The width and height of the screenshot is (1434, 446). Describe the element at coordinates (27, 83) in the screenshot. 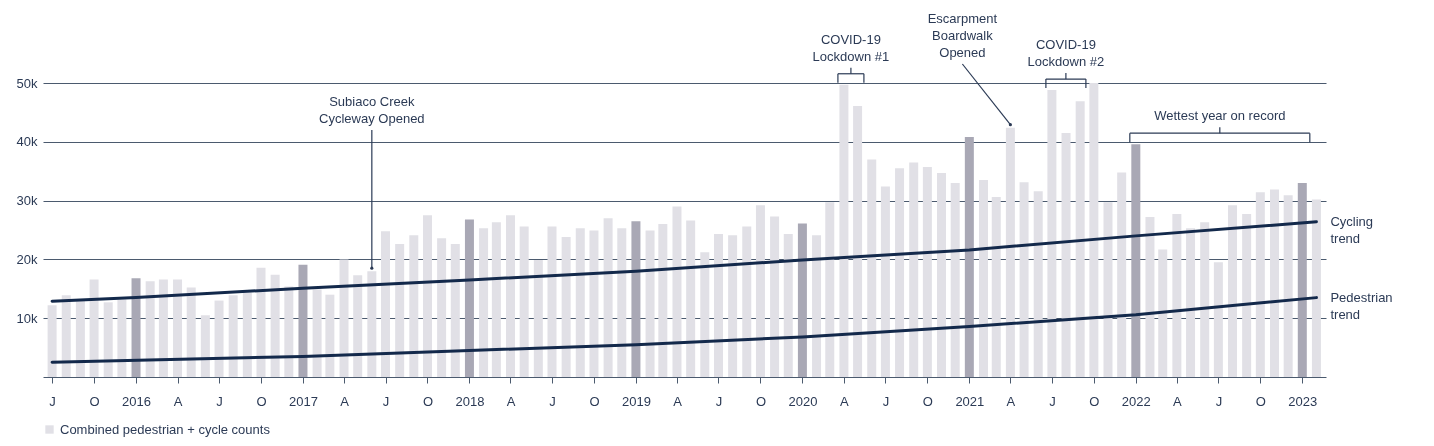

I see `y-tick-label: 50k` at that location.